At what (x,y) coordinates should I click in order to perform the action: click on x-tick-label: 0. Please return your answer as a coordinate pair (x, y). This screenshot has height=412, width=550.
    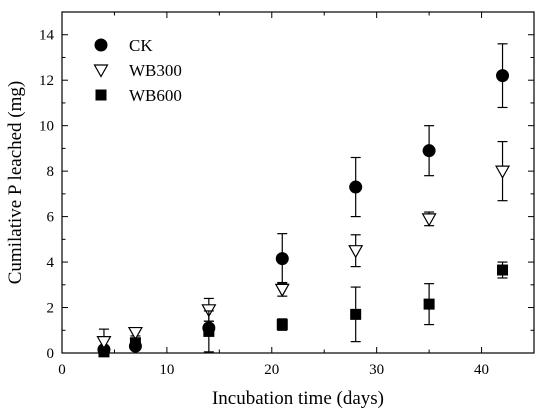
    Looking at the image, I should click on (62, 370).